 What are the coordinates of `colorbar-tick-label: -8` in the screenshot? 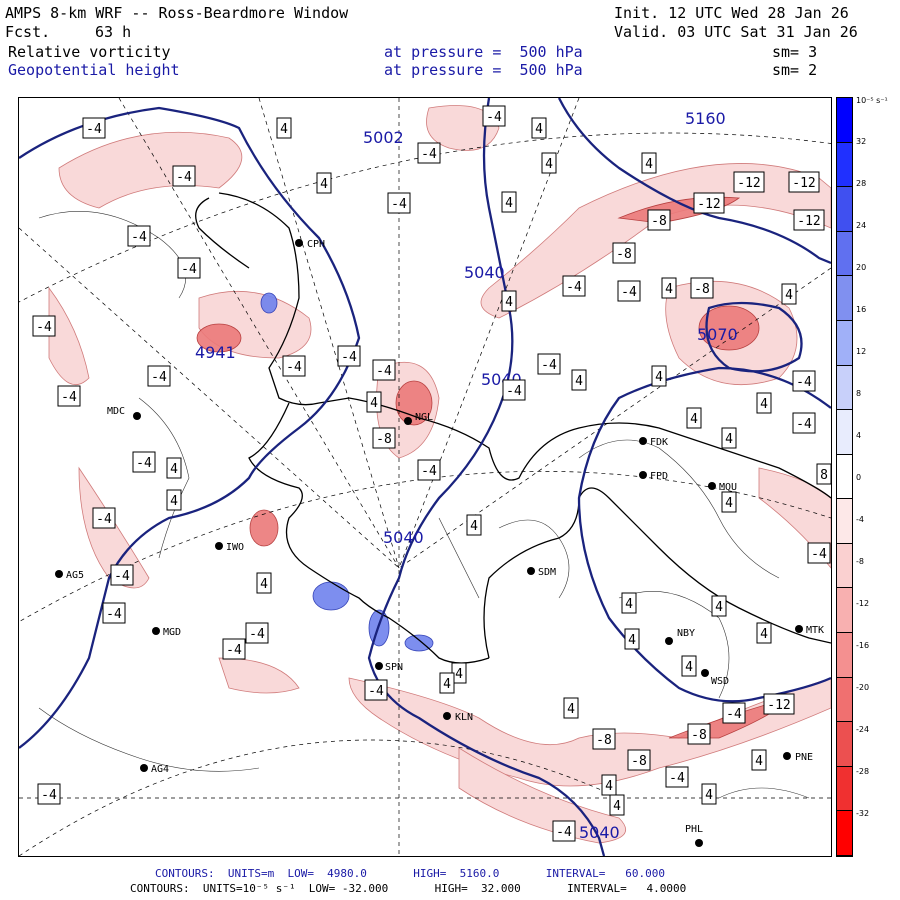 It's located at (860, 561).